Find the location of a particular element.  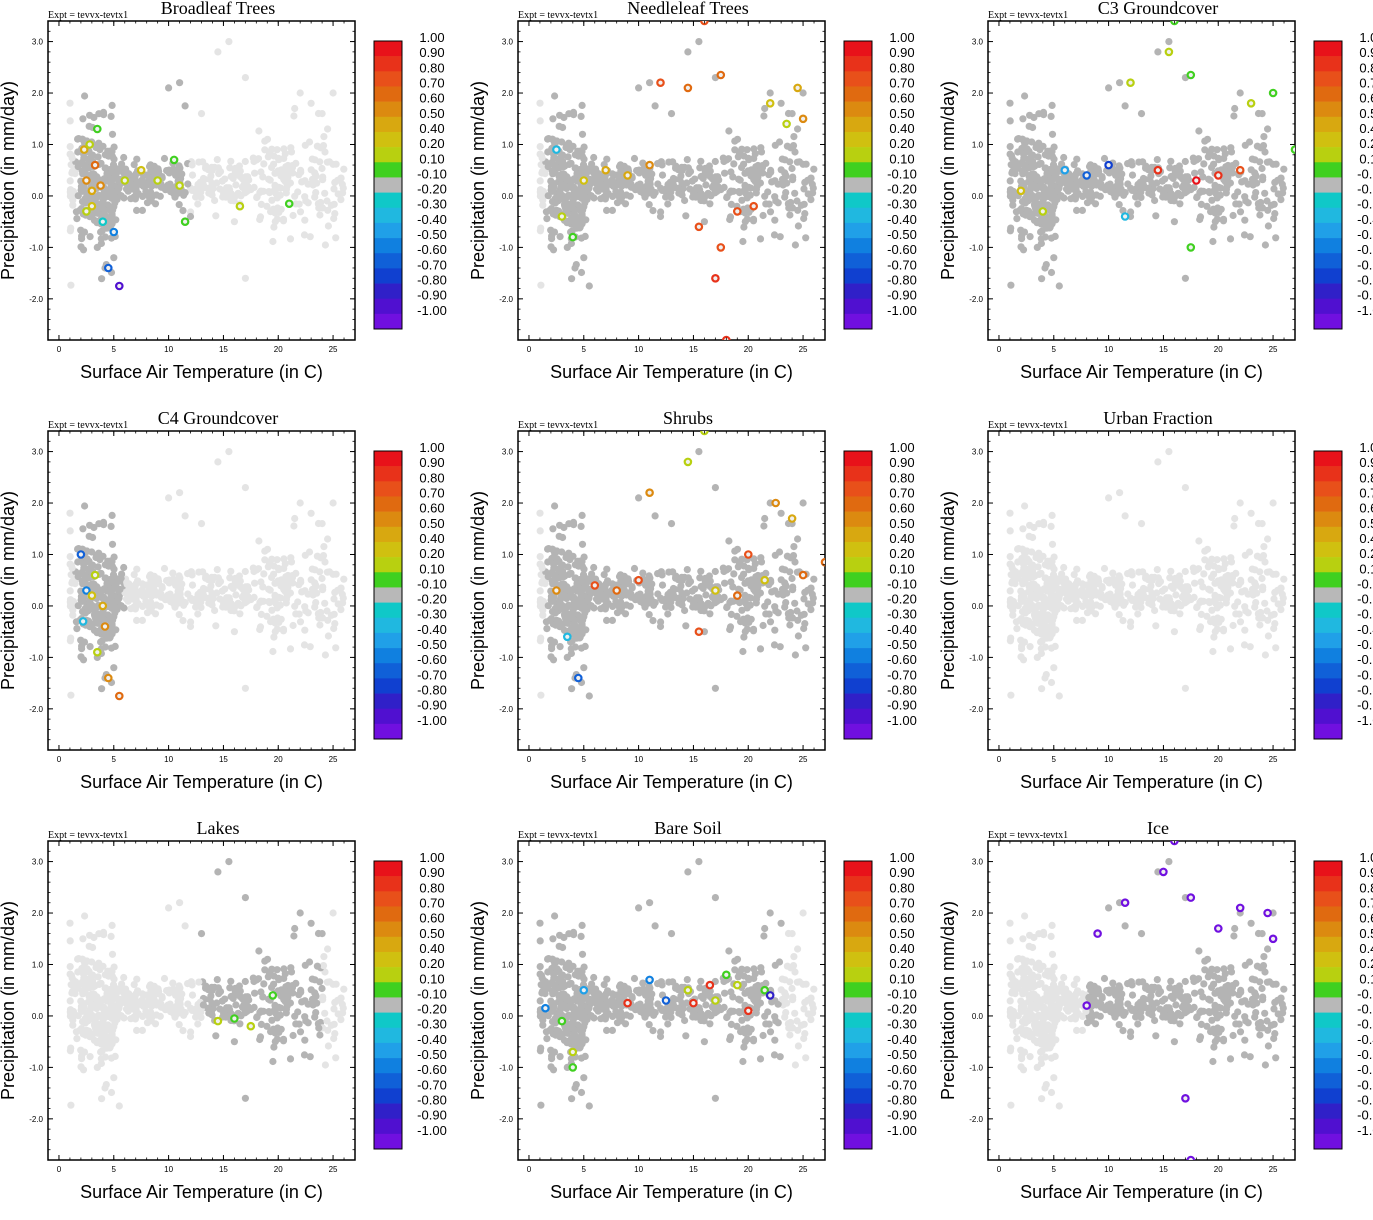

y-tick-label: 2.0 is located at coordinates (978, 503).